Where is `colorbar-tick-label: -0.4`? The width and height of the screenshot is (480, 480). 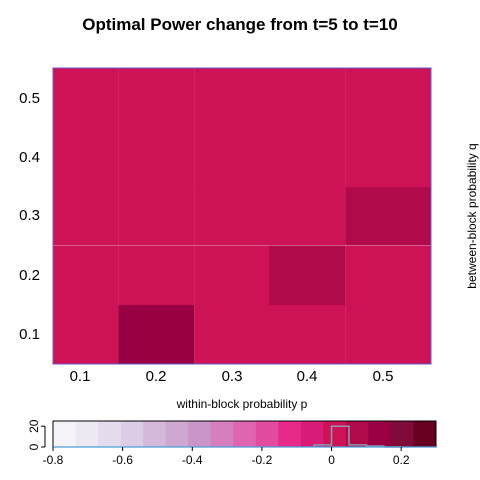 colorbar-tick-label: -0.4 is located at coordinates (192, 460).